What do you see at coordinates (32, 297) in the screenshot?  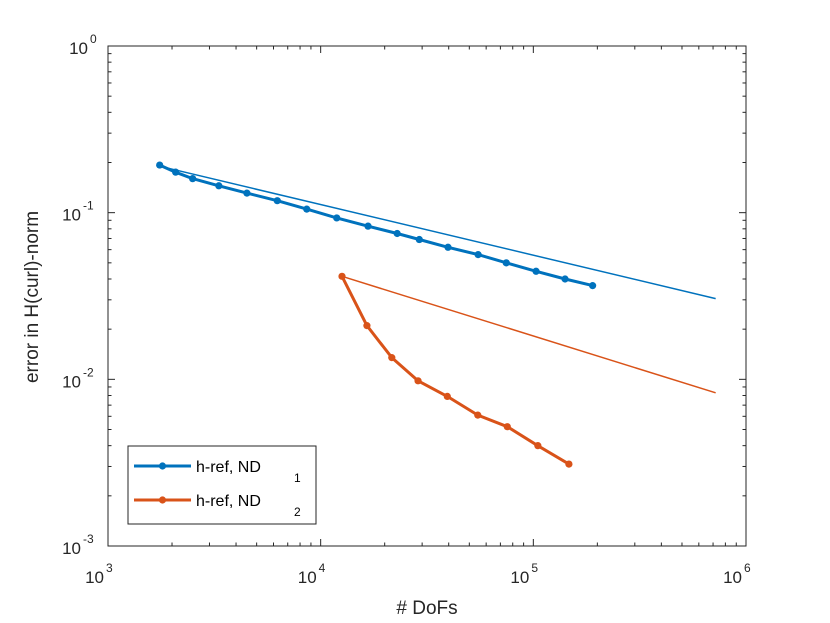 I see `y-axis-label: error in H(curl)-norm` at bounding box center [32, 297].